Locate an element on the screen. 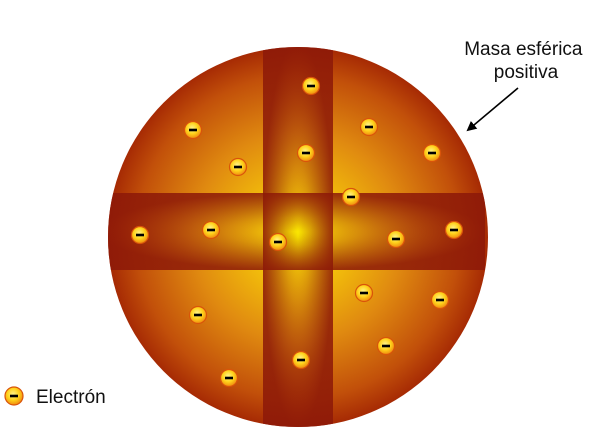 The height and width of the screenshot is (443, 614). legend-electron-icon is located at coordinates (14, 396).